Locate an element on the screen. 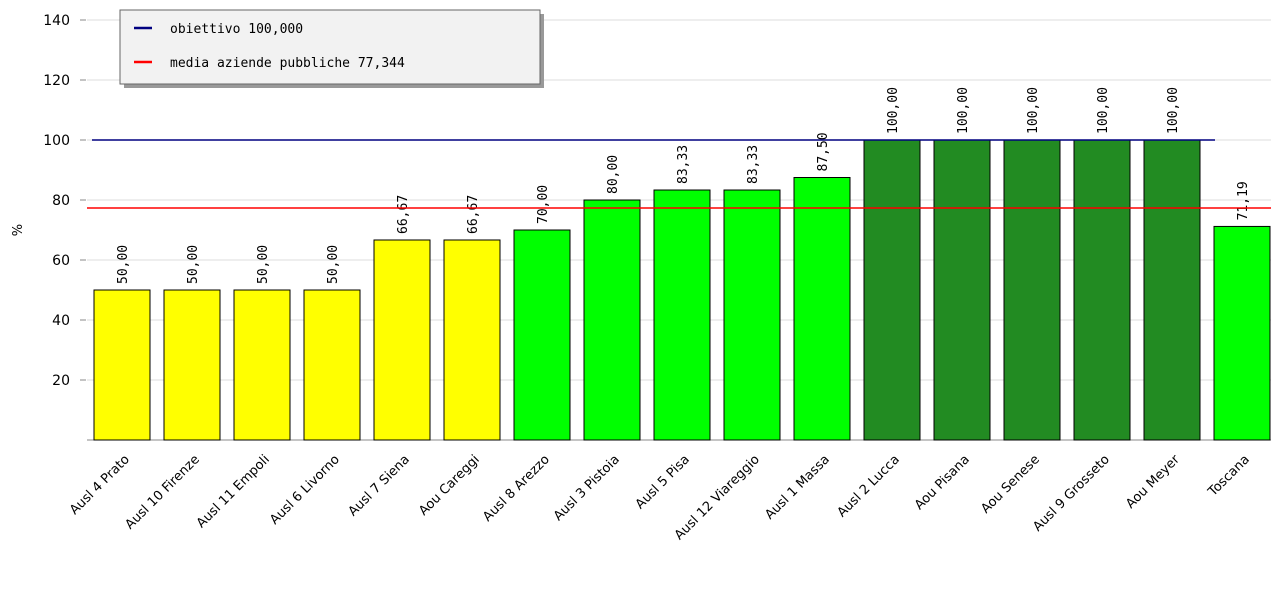 This screenshot has width=1271, height=594. value-label: 70,00 is located at coordinates (543, 204).